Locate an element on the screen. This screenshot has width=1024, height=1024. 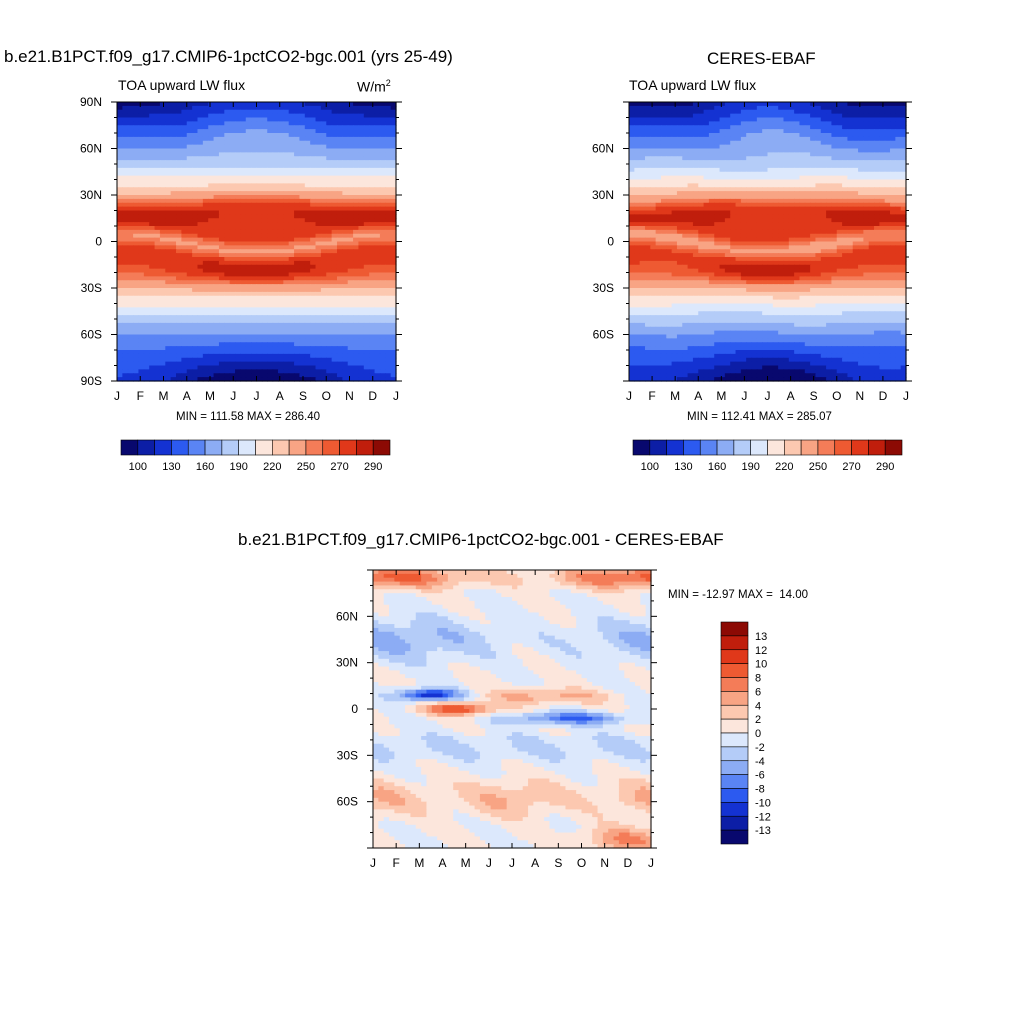
panel1-subtitle: TOA upward LW flux is located at coordinates (182, 85).